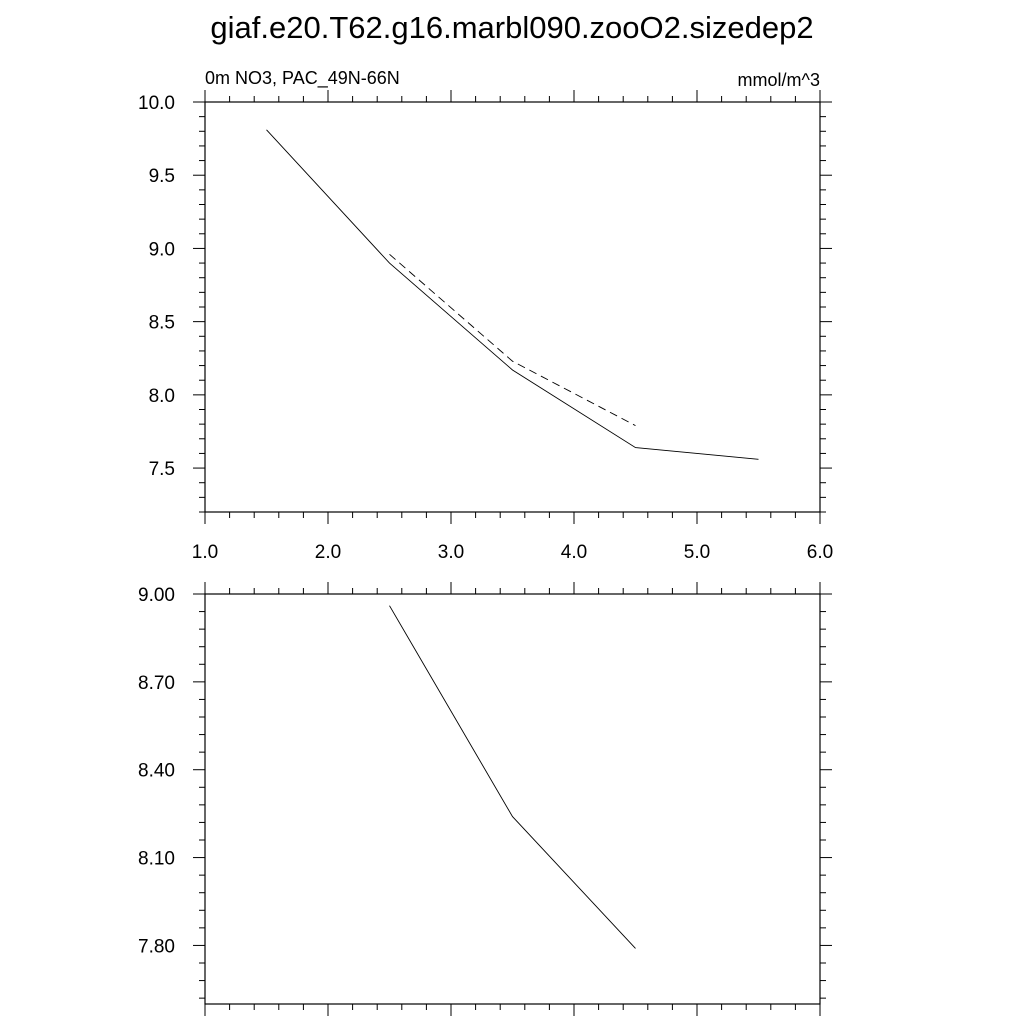 The height and width of the screenshot is (1024, 1024). I want to click on y-tick-label: 8.0, so click(162, 396).